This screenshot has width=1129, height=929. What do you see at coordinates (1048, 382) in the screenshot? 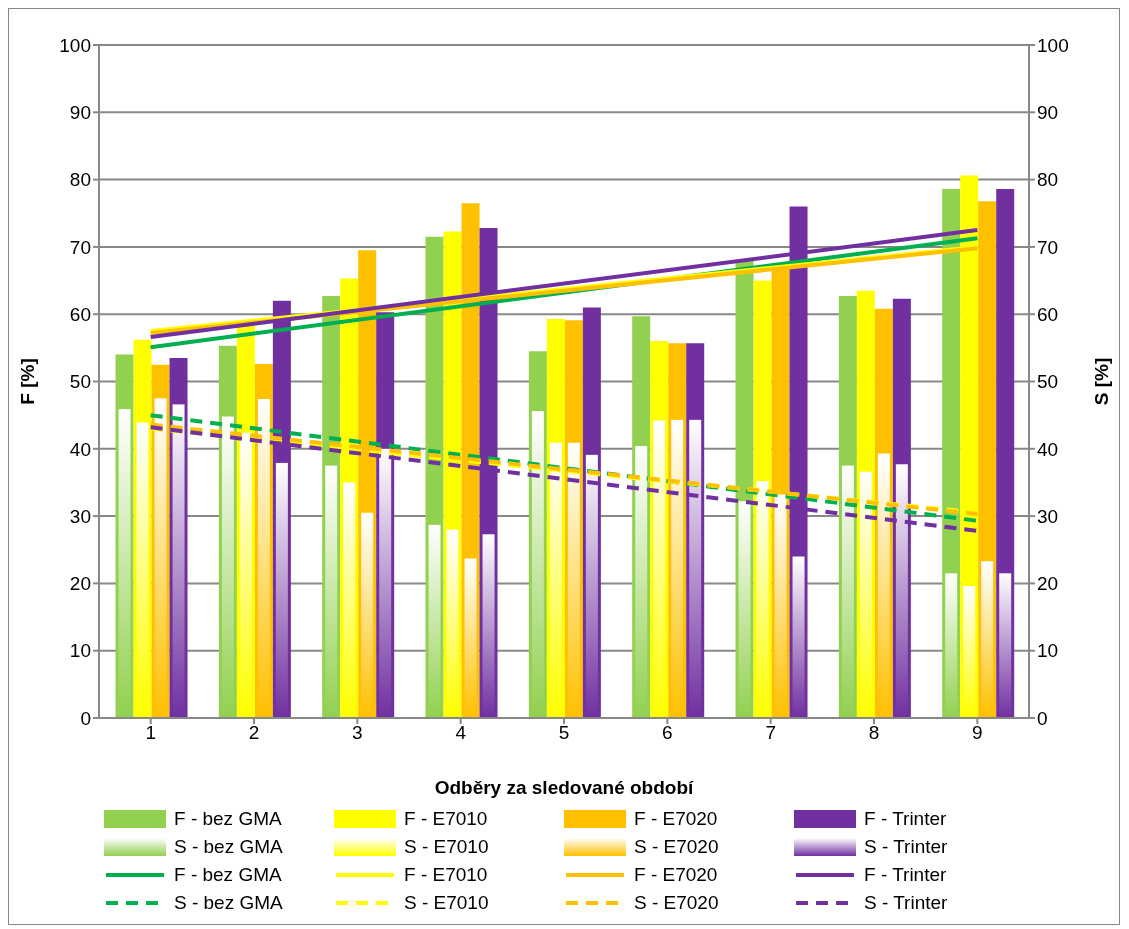
I see `y2-tick-label: 50` at bounding box center [1048, 382].